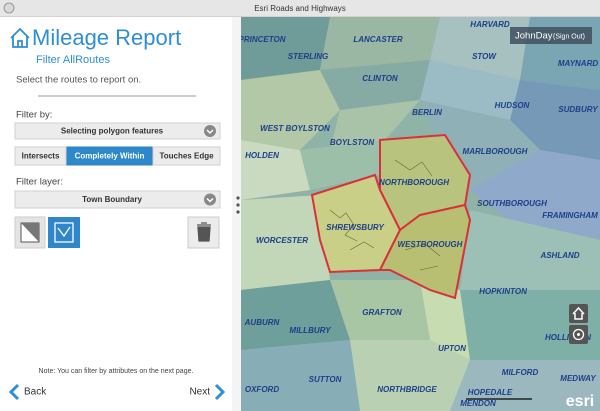  Describe the element at coordinates (503, 291) in the screenshot. I see `town-label: HOPKINTON` at that location.